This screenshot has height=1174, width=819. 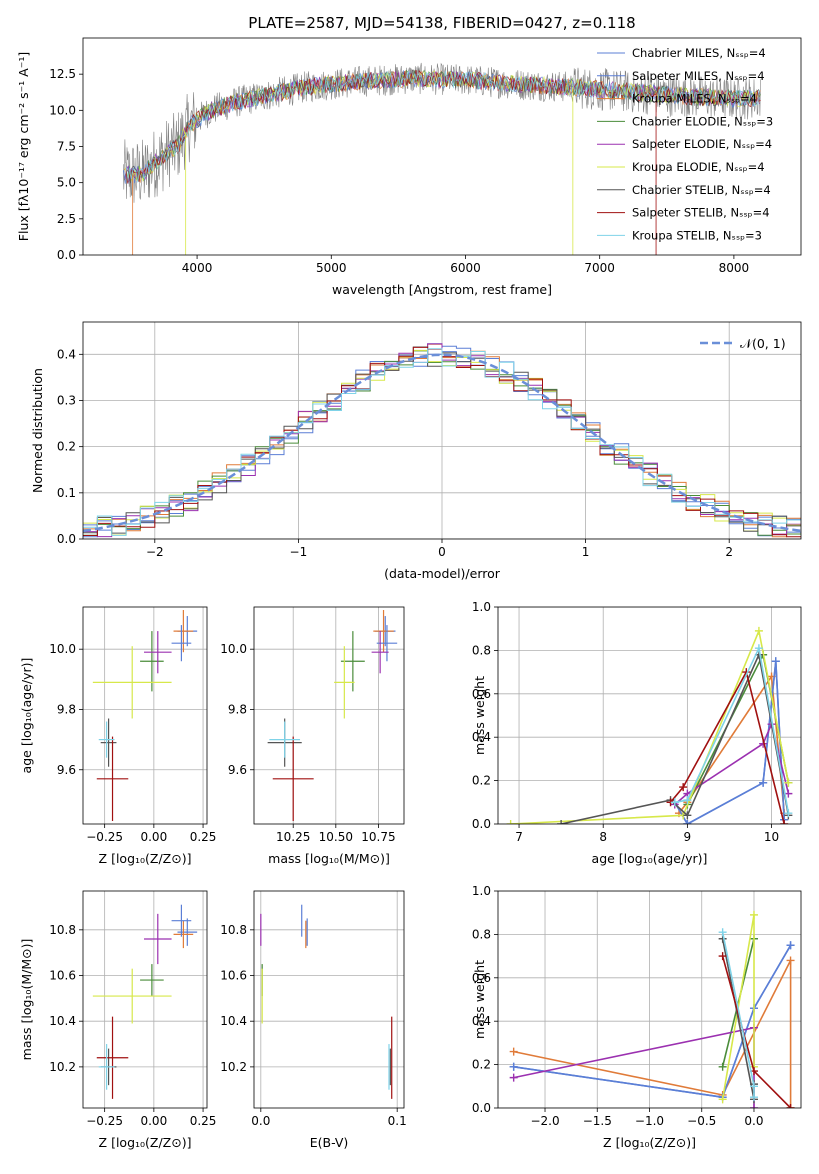 I want to click on x-tick-label: 6000, so click(x=465, y=268).